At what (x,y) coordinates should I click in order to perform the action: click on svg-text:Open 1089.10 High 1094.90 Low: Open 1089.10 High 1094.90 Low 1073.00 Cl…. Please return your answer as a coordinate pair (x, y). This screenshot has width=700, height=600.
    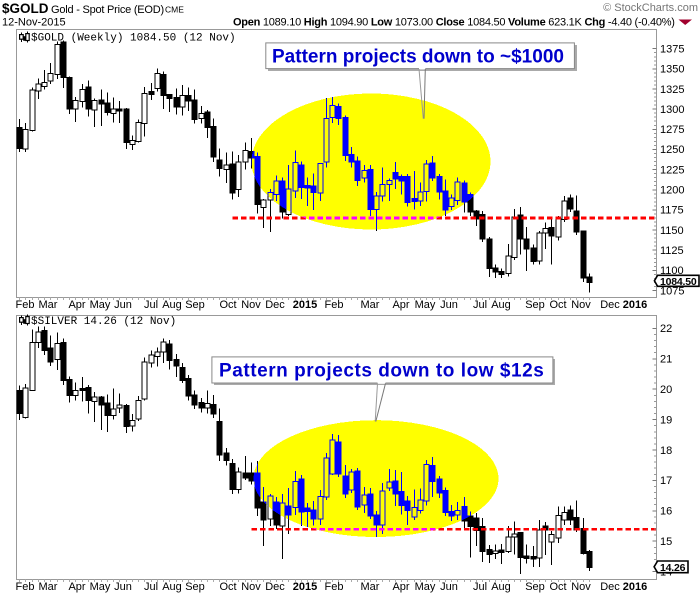
    Looking at the image, I should click on (454, 23).